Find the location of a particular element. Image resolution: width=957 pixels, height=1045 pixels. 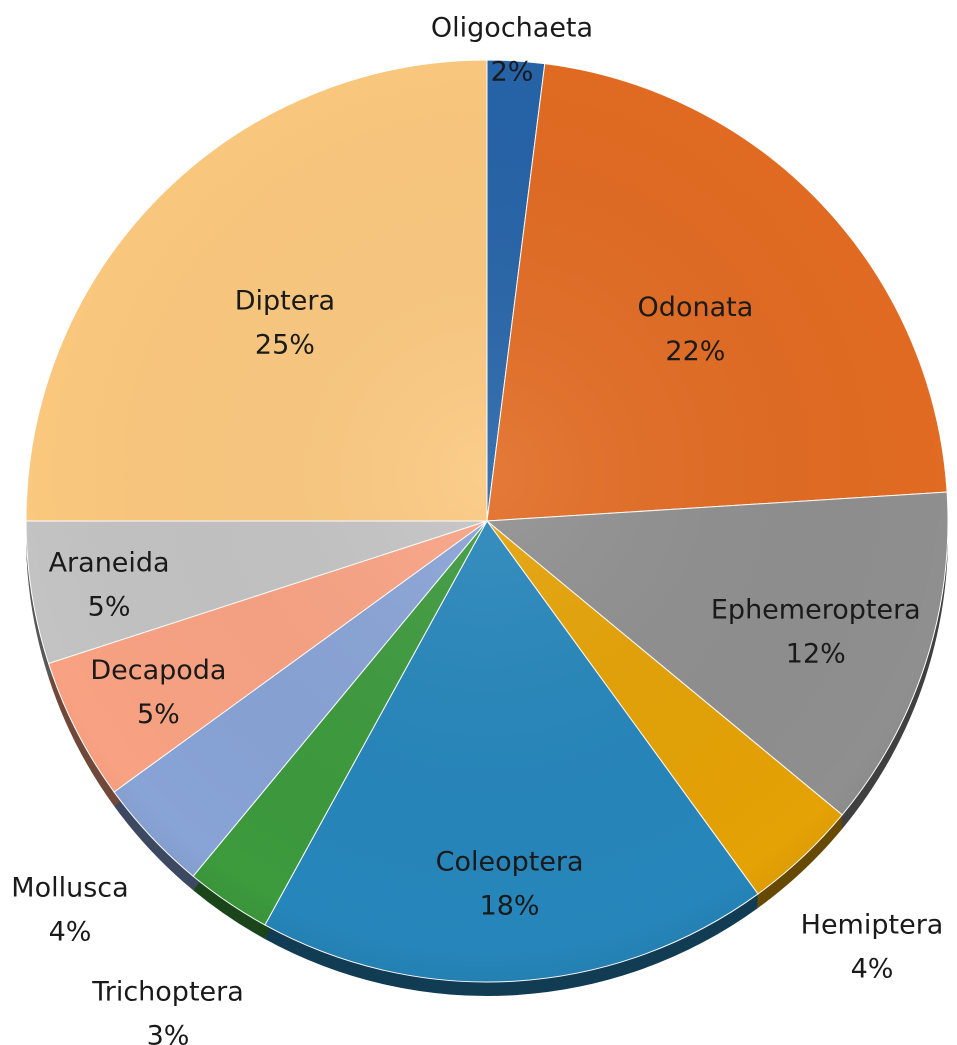

slice-label-oligochaeta: Oligochaeta is located at coordinates (512, 28).